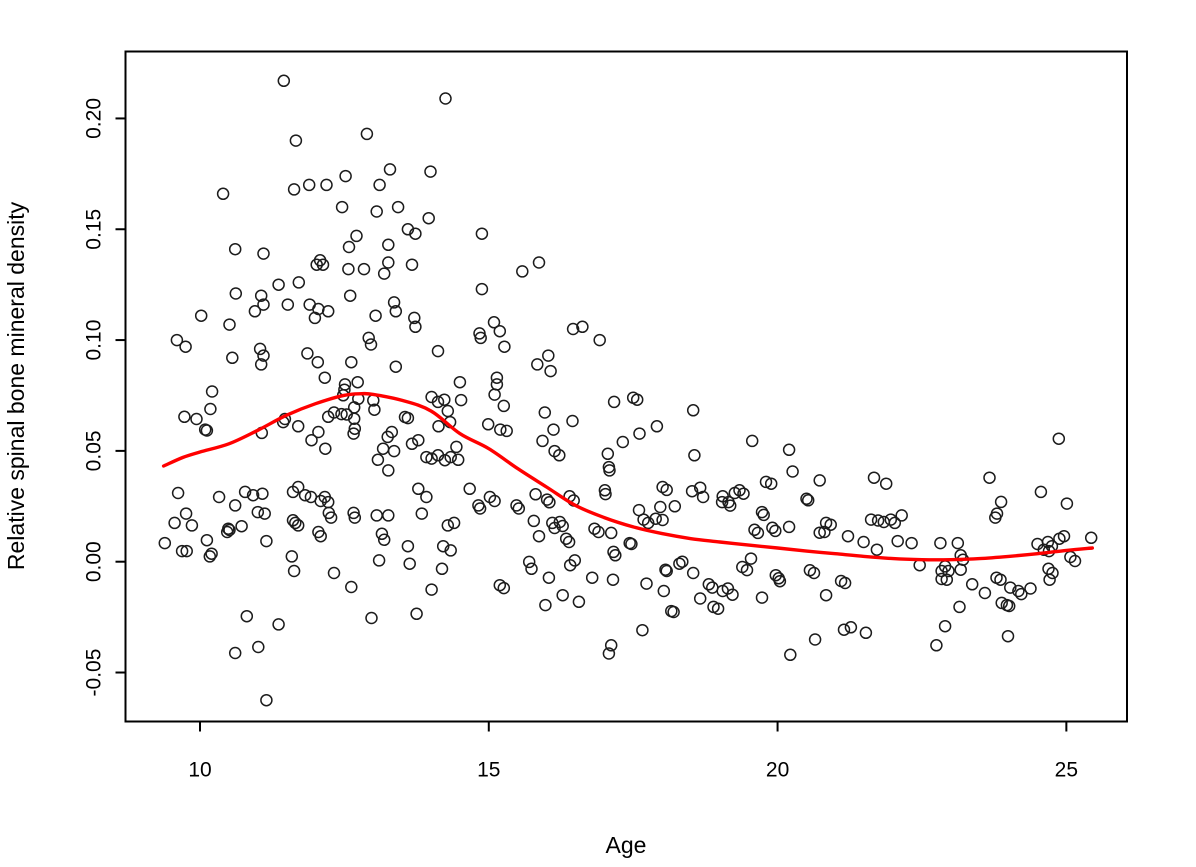 The image size is (1196, 867). What do you see at coordinates (199, 770) in the screenshot?
I see `x-tick-label: 10` at bounding box center [199, 770].